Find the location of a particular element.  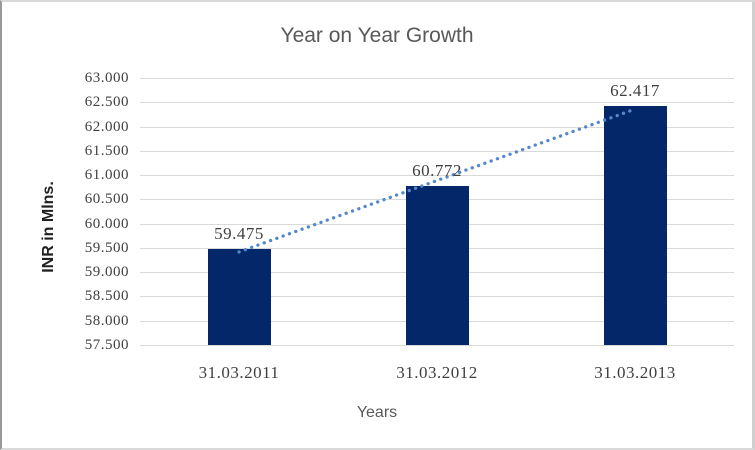

bar-31.03.2012 is located at coordinates (437, 265).